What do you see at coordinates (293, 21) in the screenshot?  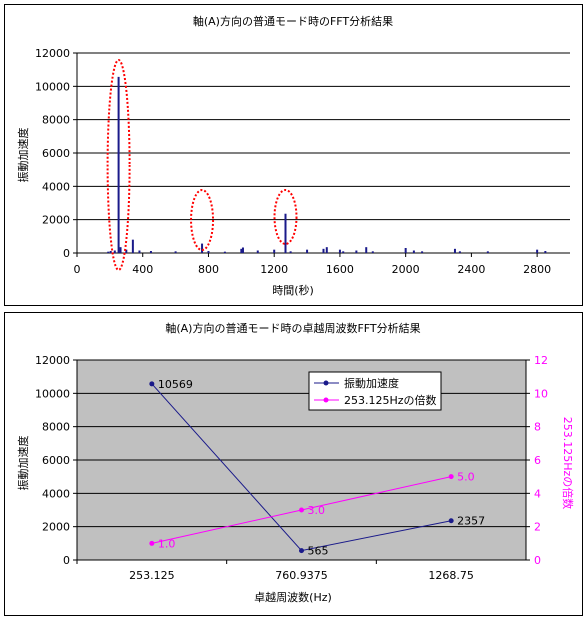 I see `chart-title: 軸(A)方向の普通モード時のFFT分析結果` at bounding box center [293, 21].